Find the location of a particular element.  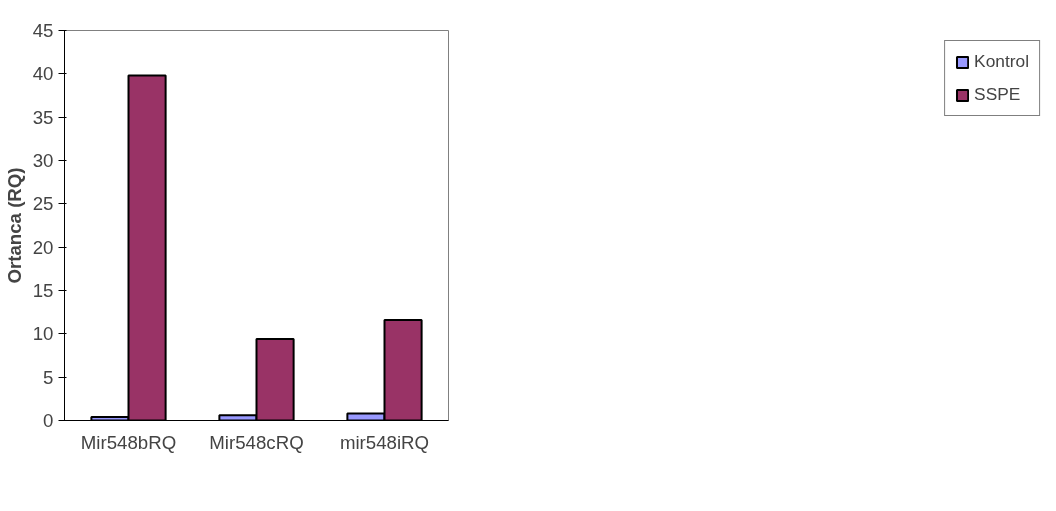

x-tick-label: mir548iRQ is located at coordinates (384, 442).